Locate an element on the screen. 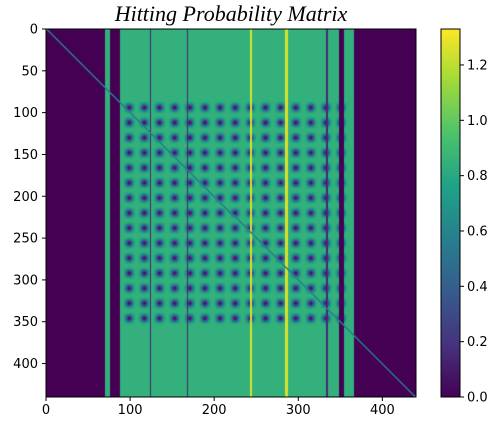  y-tick-label: 200 is located at coordinates (25, 197).